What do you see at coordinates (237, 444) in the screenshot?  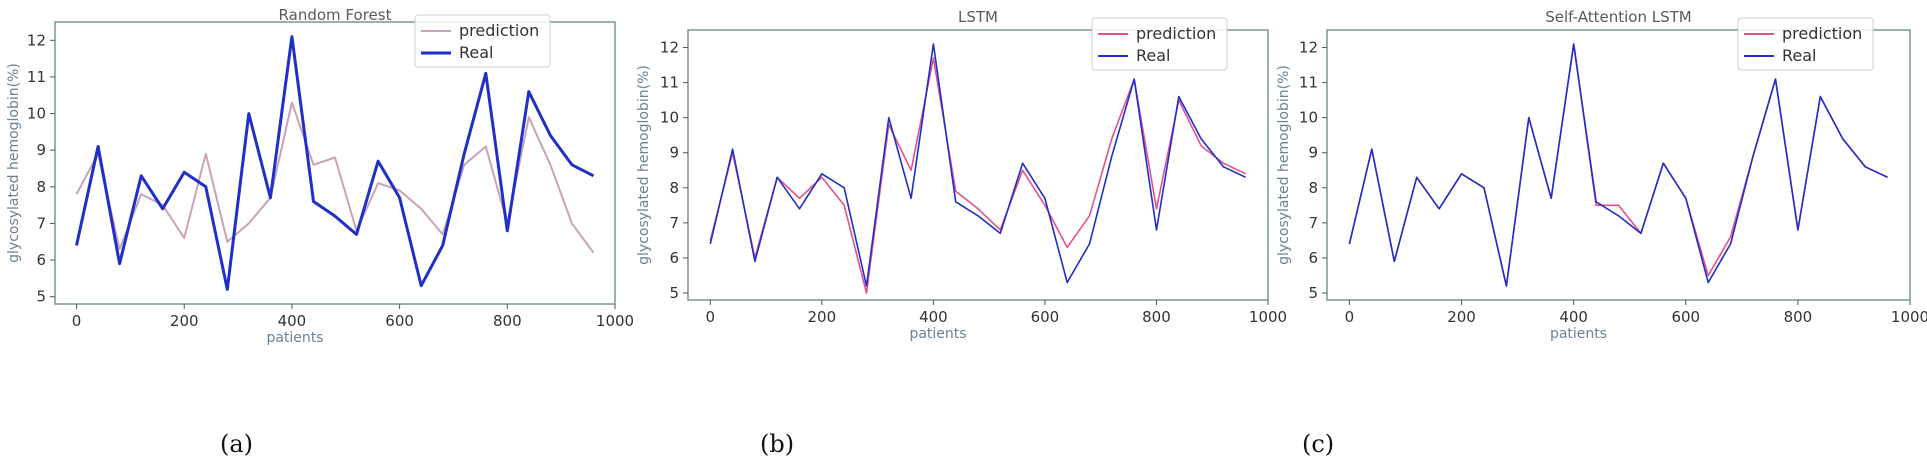 I see `caption-a: (a)` at bounding box center [237, 444].